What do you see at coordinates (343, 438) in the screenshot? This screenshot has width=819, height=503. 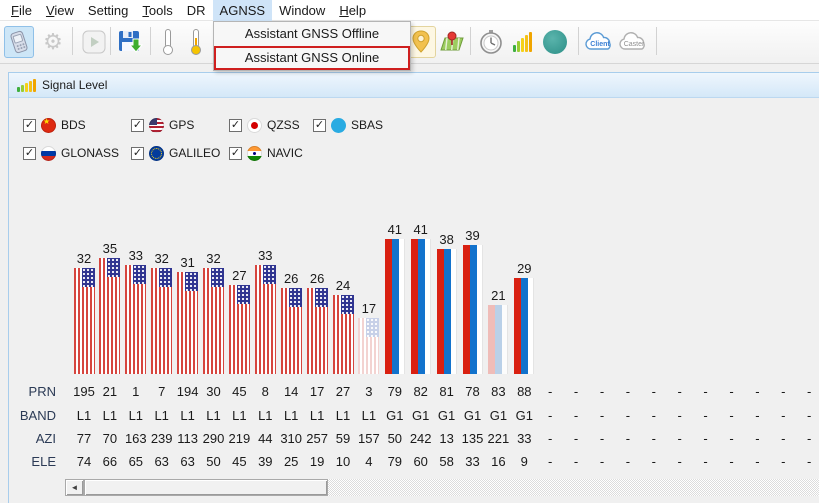 I see `table-cell: 59` at bounding box center [343, 438].